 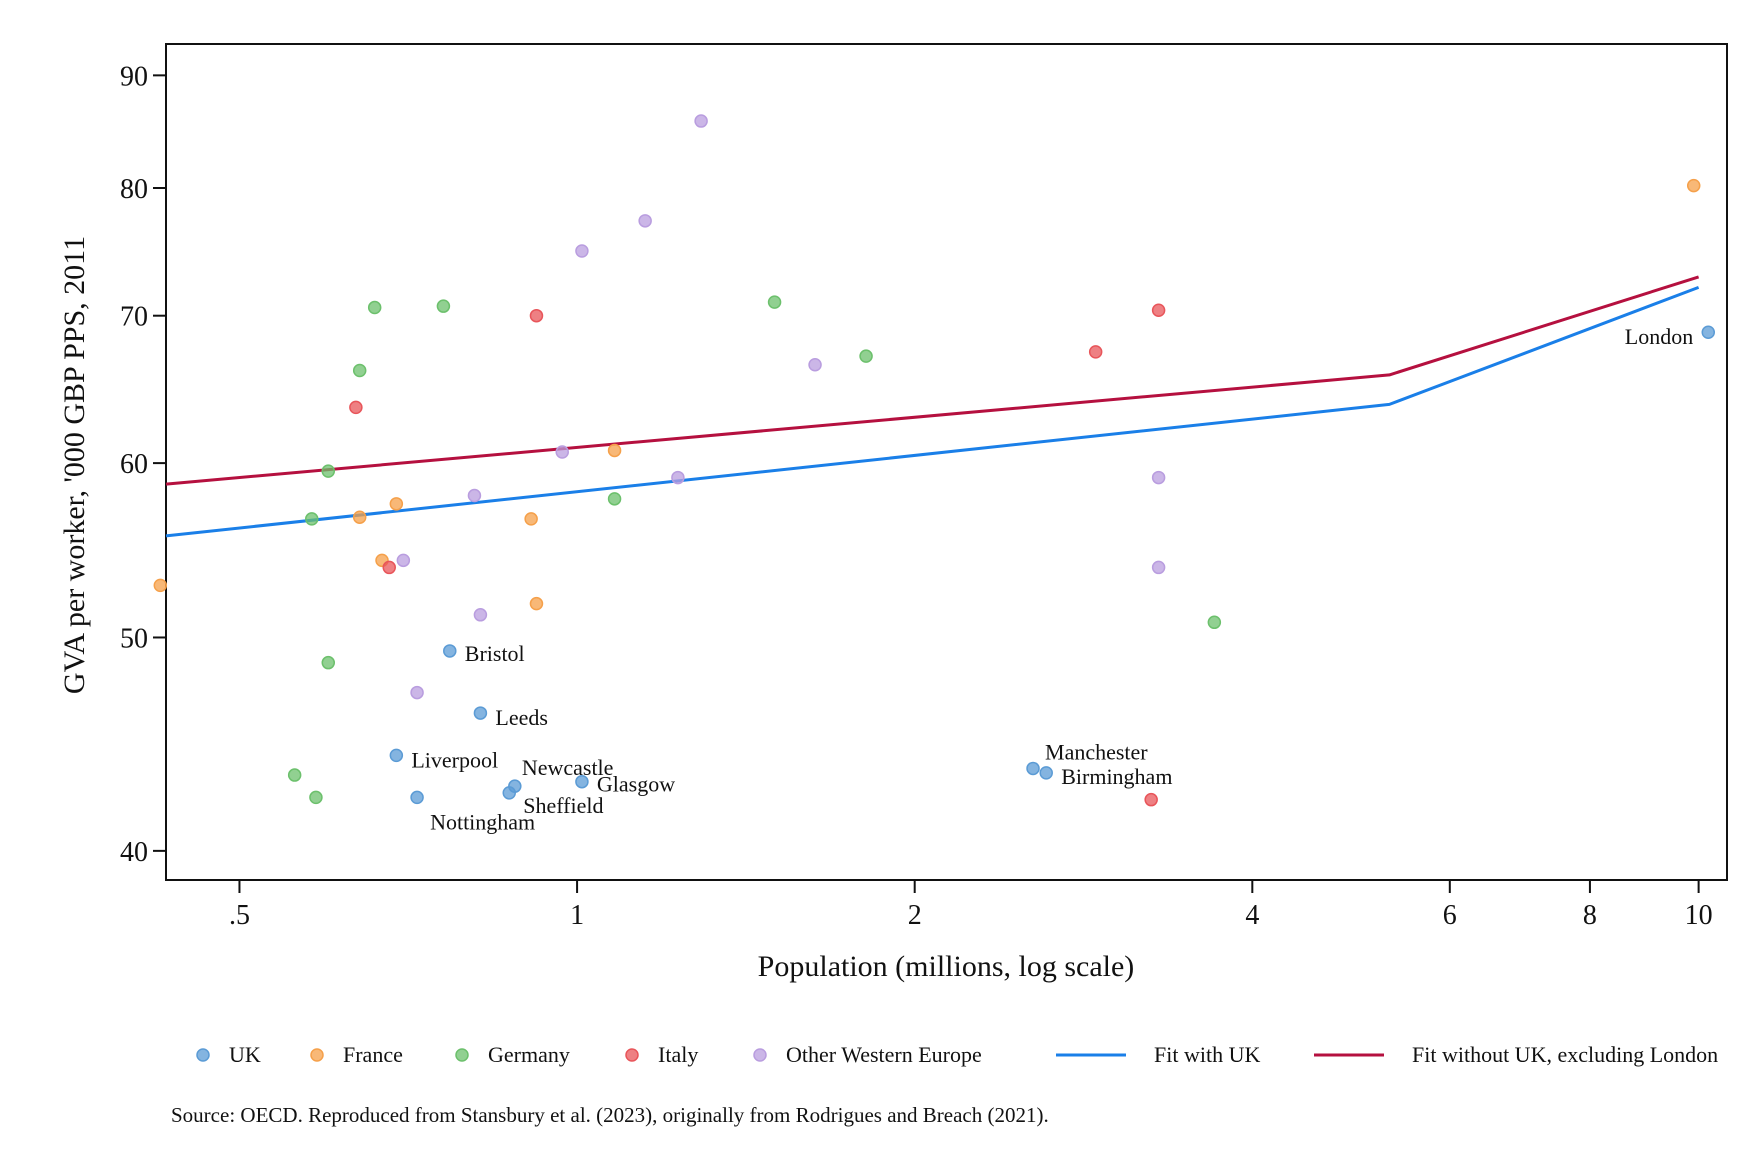 What do you see at coordinates (946, 966) in the screenshot?
I see `x-axis-title: Population (millions, log scale)` at bounding box center [946, 966].